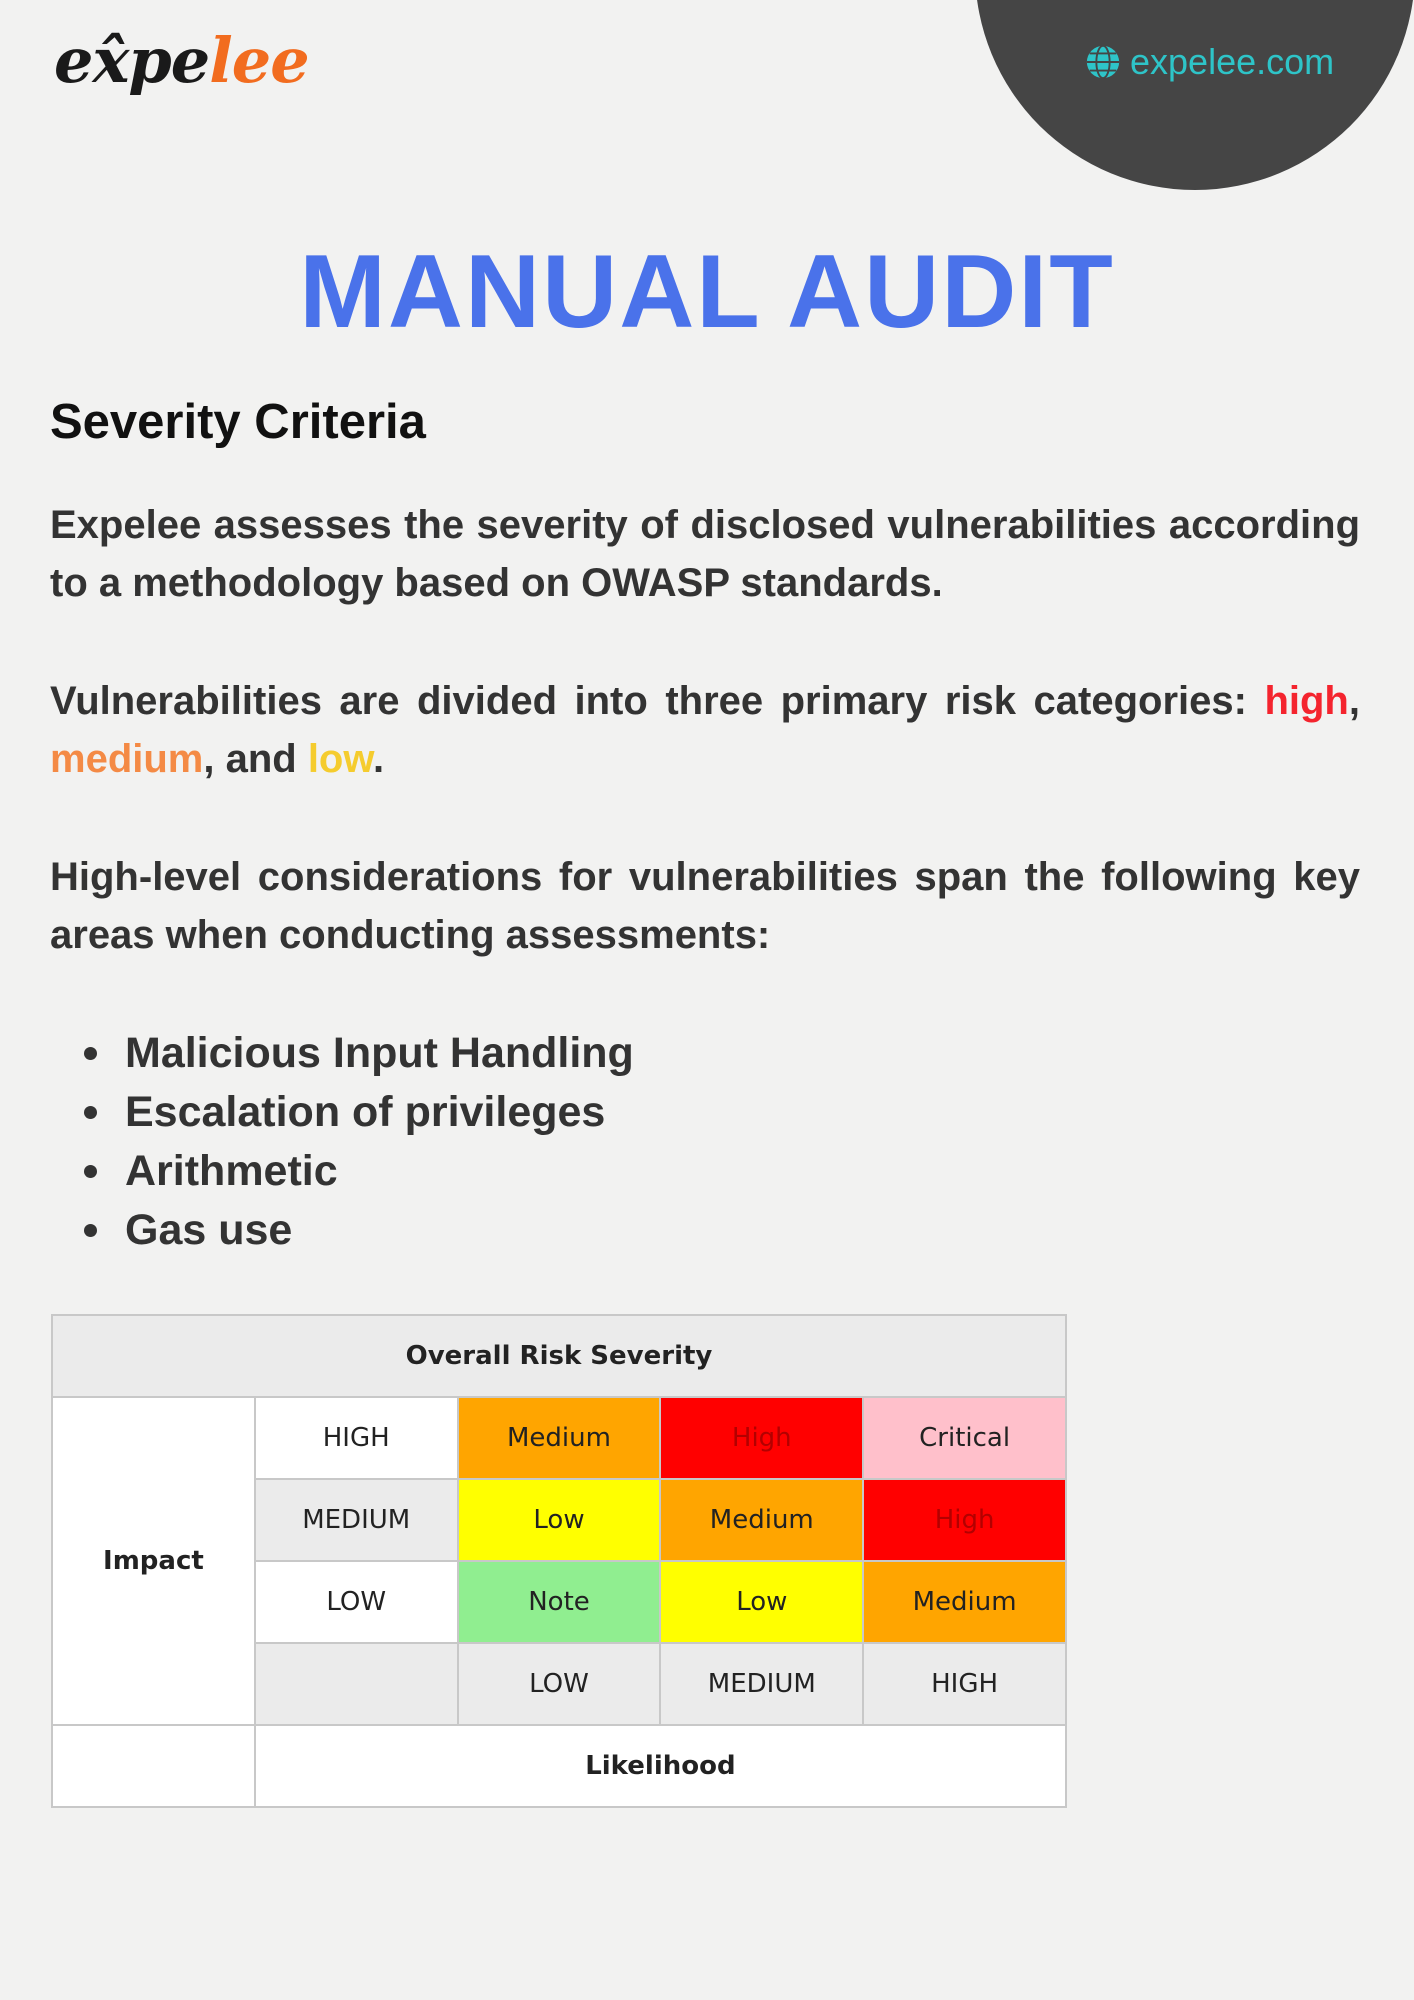 Image resolution: width=1414 pixels, height=2000 pixels. I want to click on severity-cell: Critical, so click(964, 1438).